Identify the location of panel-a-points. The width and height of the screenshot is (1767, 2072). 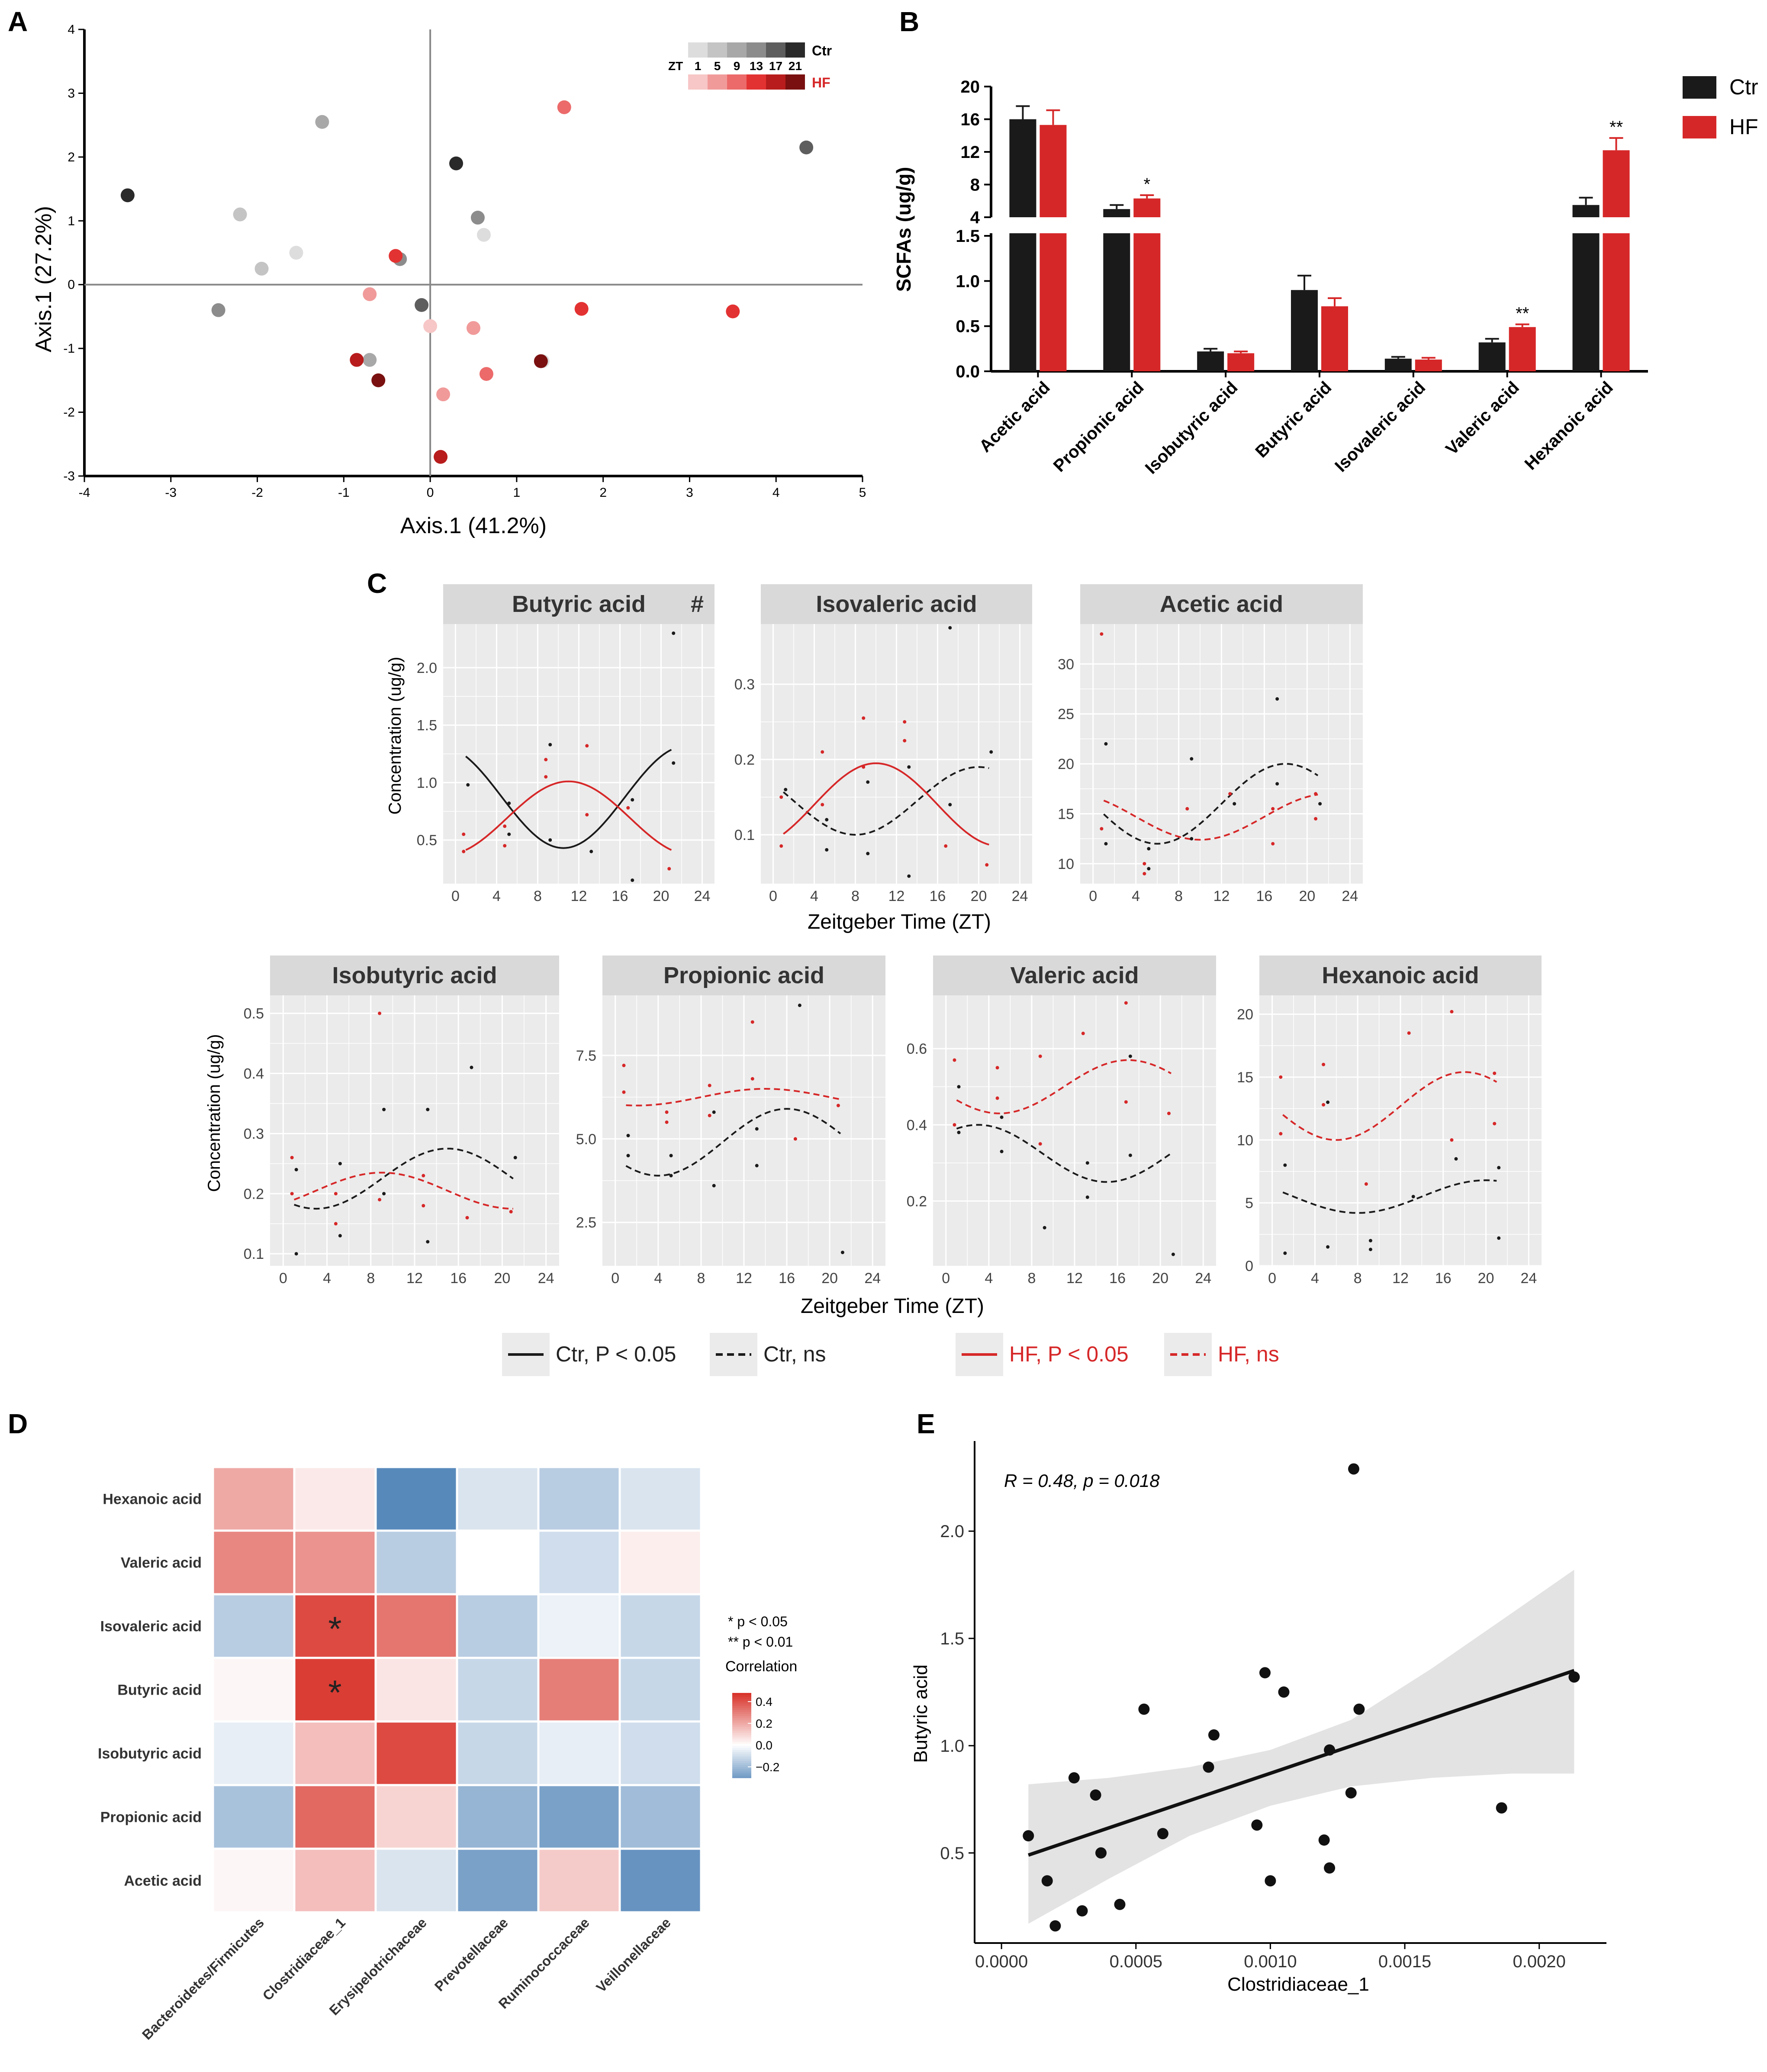
(467, 282).